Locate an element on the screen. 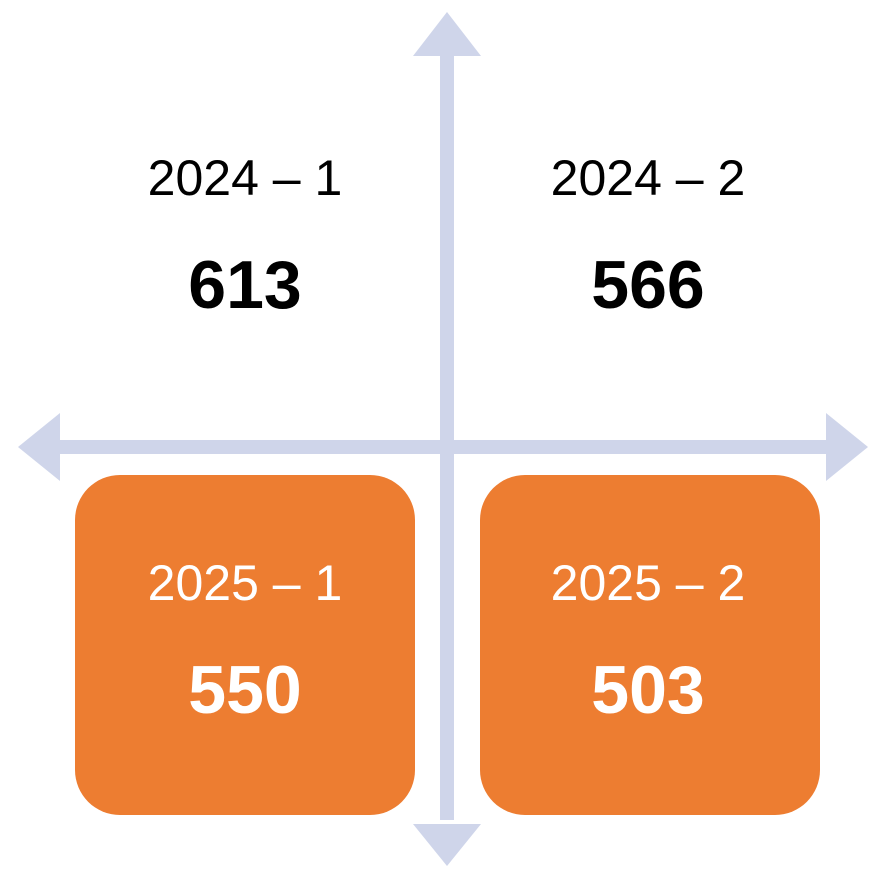 This screenshot has height=870, width=870. quadrant-value: 566 is located at coordinates (647, 285).